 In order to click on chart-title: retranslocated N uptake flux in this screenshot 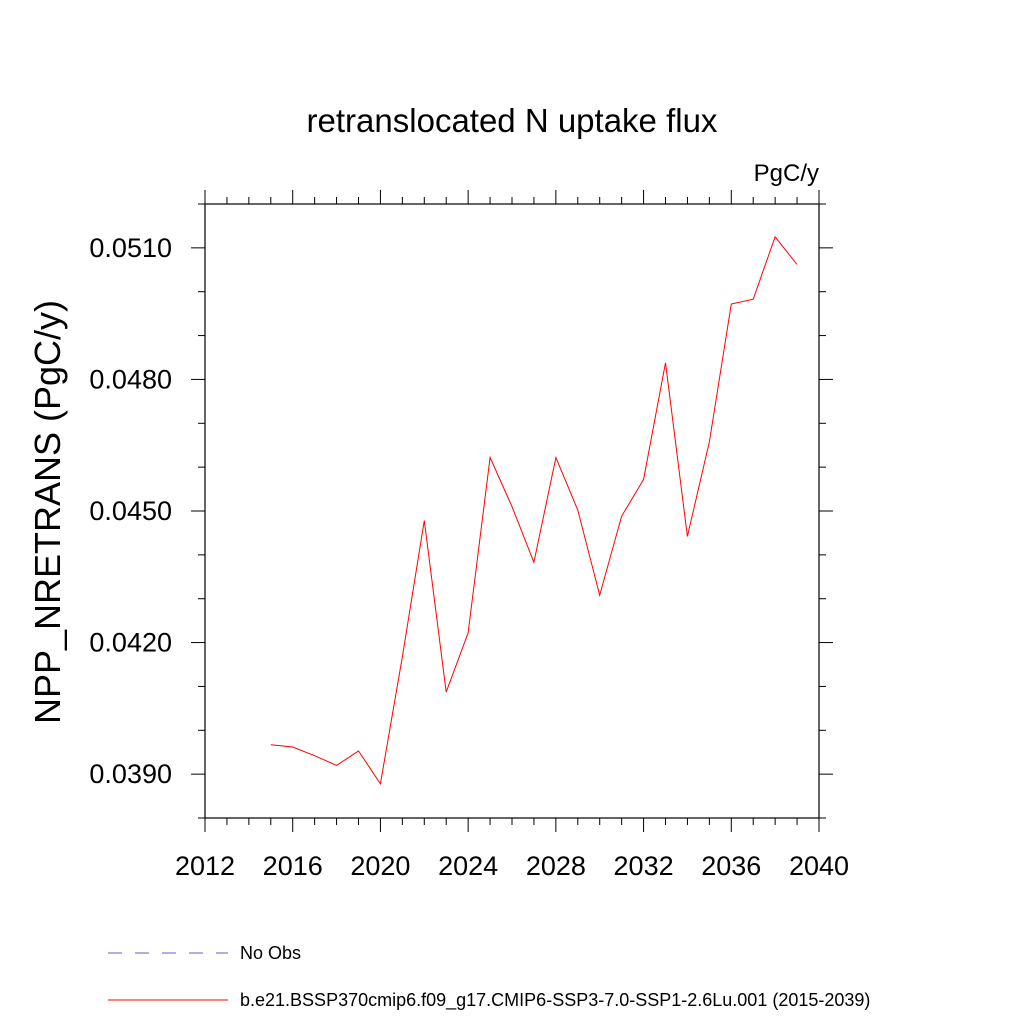, I will do `click(512, 120)`.